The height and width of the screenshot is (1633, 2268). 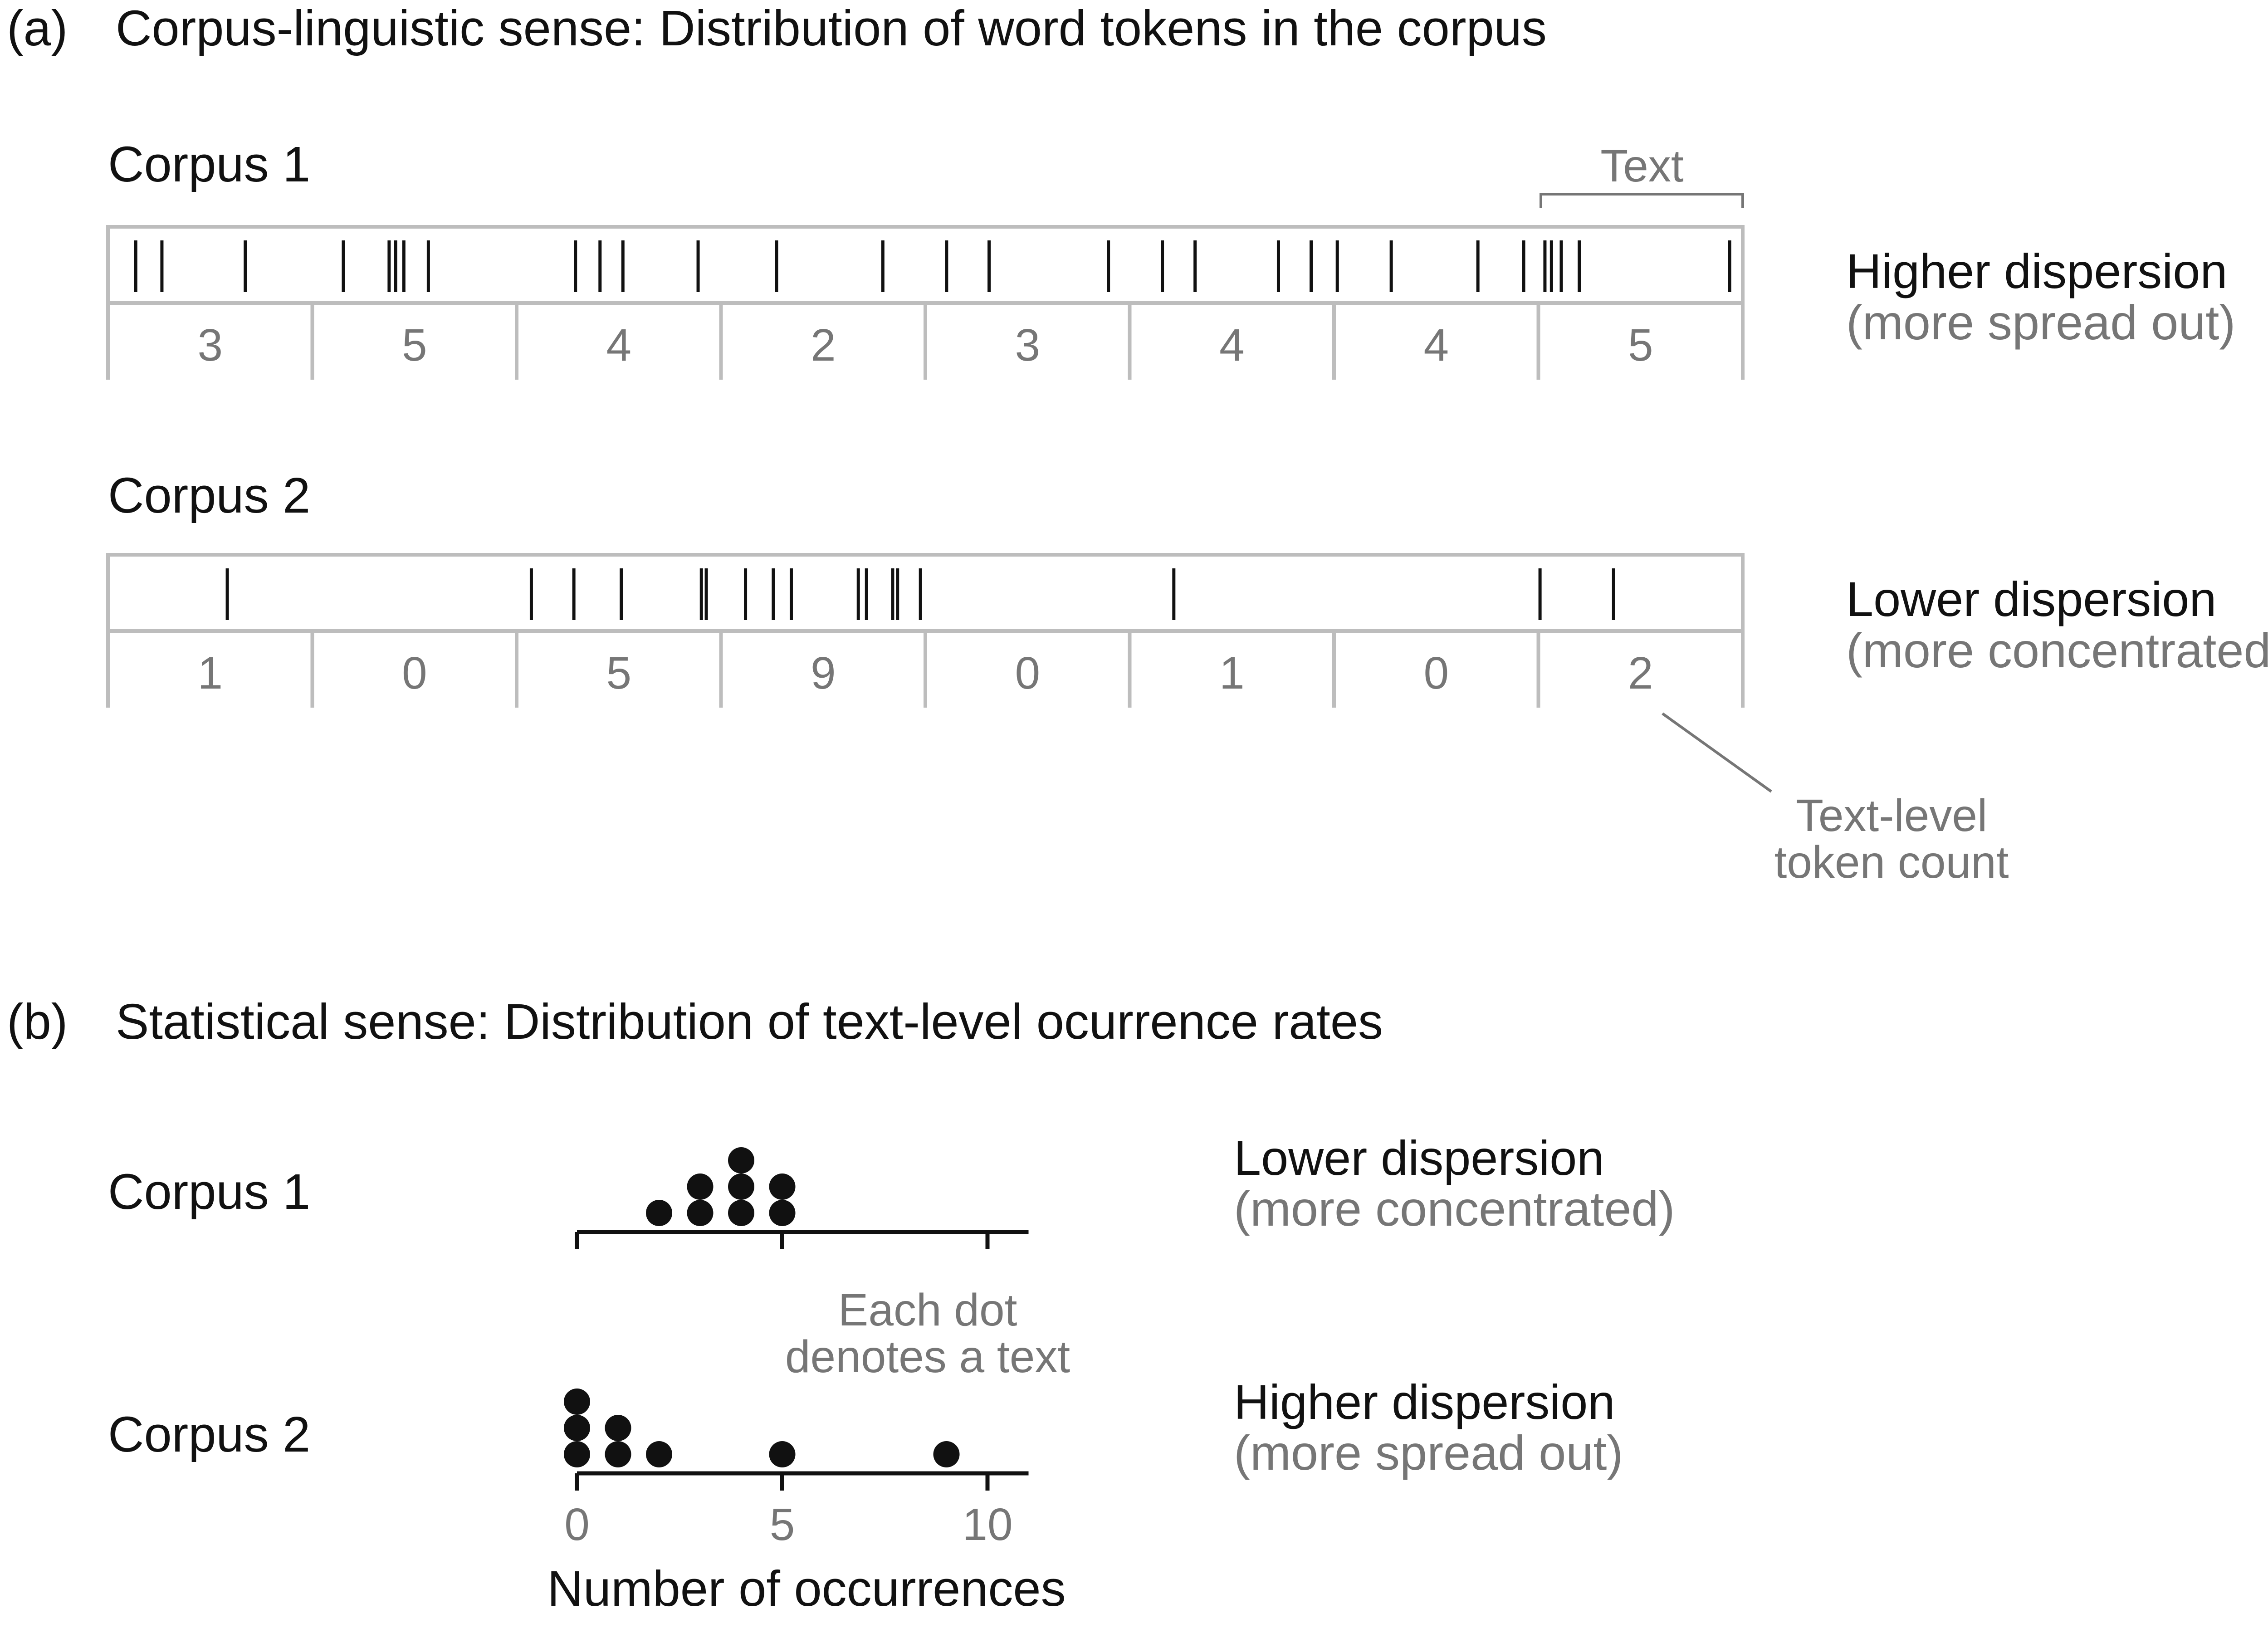 What do you see at coordinates (1892, 862) in the screenshot?
I see `annotation-line-2: token count` at bounding box center [1892, 862].